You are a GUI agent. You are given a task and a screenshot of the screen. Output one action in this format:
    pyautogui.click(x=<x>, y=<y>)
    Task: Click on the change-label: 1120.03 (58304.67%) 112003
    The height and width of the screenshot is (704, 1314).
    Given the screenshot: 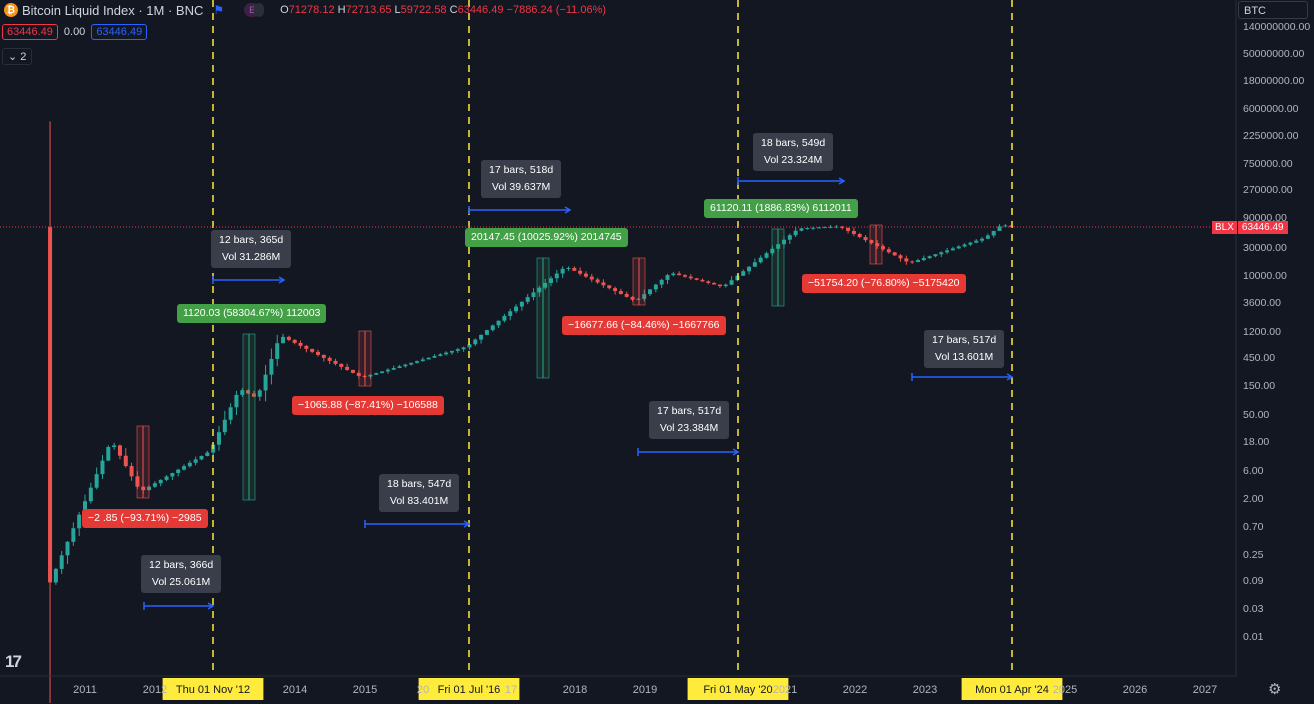 What is the action you would take?
    pyautogui.click(x=252, y=313)
    